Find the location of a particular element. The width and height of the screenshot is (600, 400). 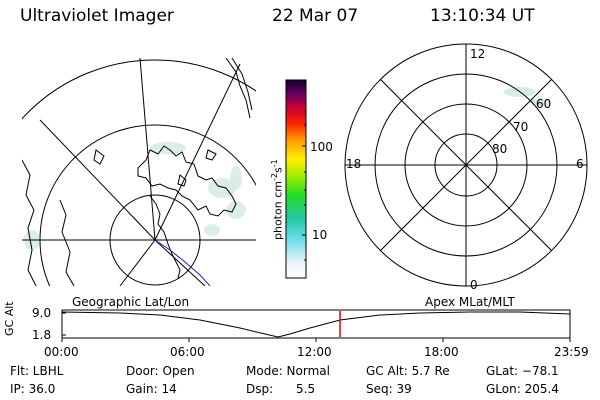

info-mode: Mode: Normal is located at coordinates (288, 371).